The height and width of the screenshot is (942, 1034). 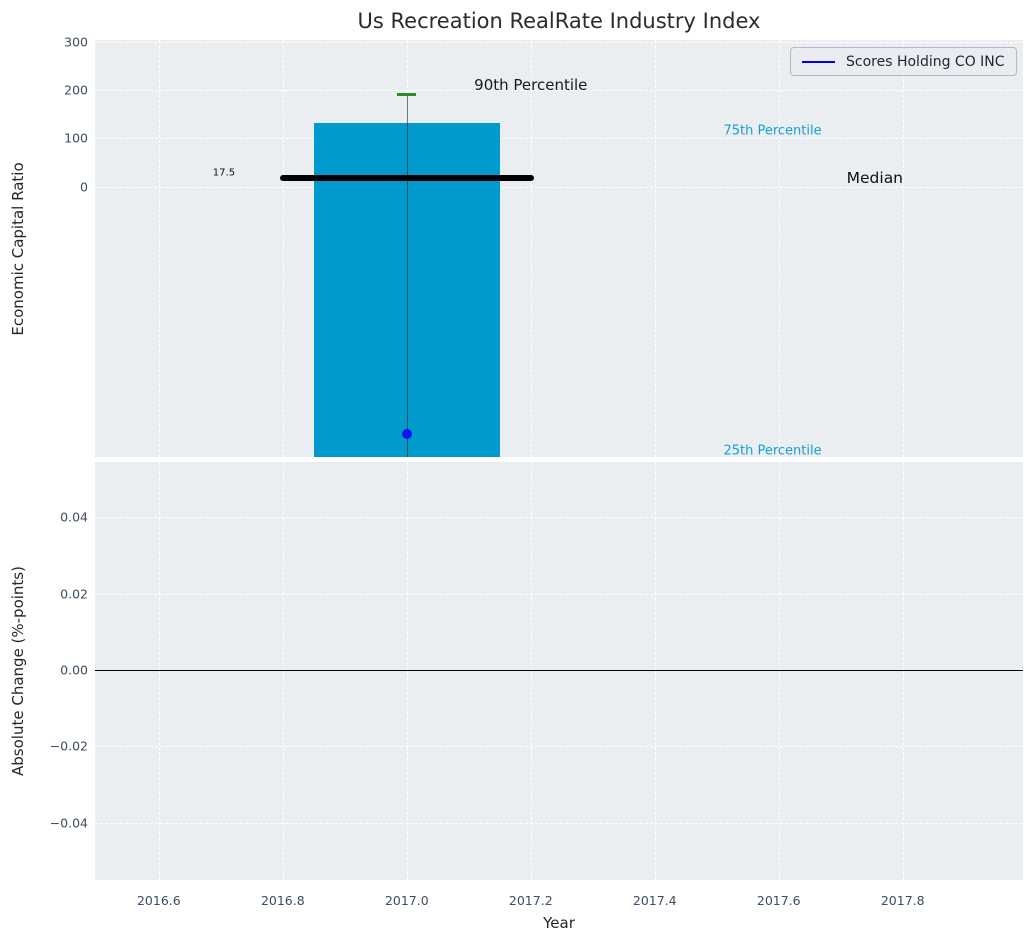 What do you see at coordinates (224, 173) in the screenshot?
I see `annotation-median-value: 17.5` at bounding box center [224, 173].